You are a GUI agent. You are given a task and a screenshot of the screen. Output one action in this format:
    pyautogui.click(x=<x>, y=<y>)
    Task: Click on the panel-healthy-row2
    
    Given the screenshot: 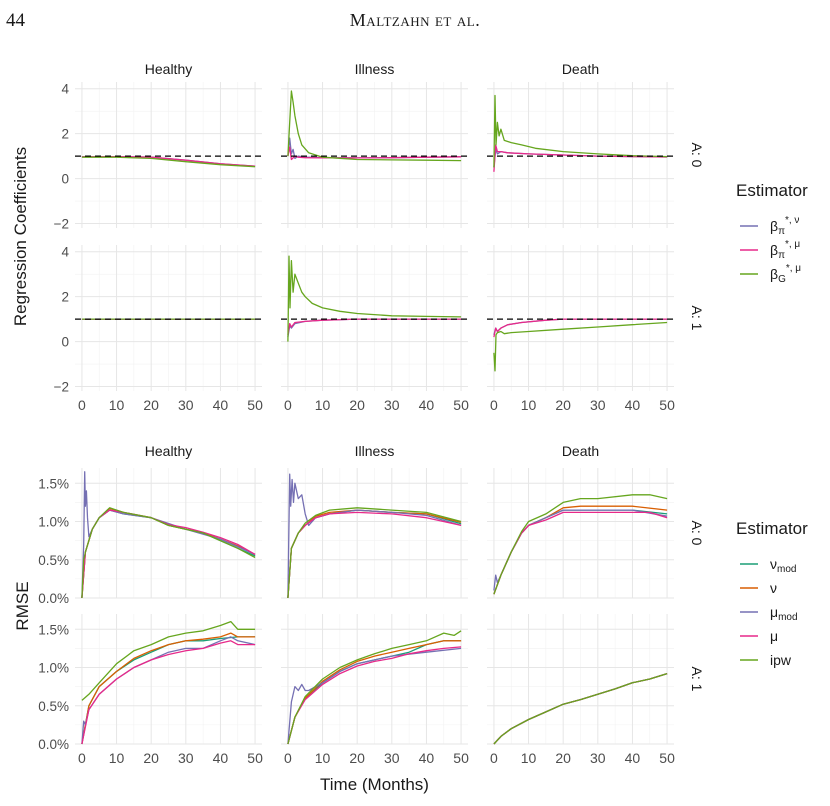 What is the action you would take?
    pyautogui.click(x=168, y=318)
    